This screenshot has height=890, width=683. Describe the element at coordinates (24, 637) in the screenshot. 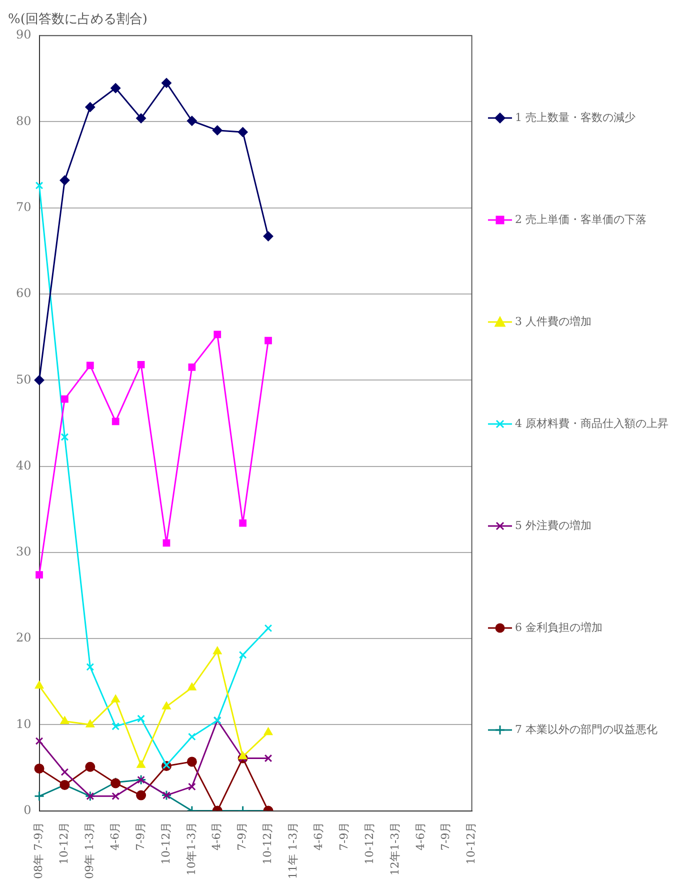

I see `y-tick-label: 20` at that location.